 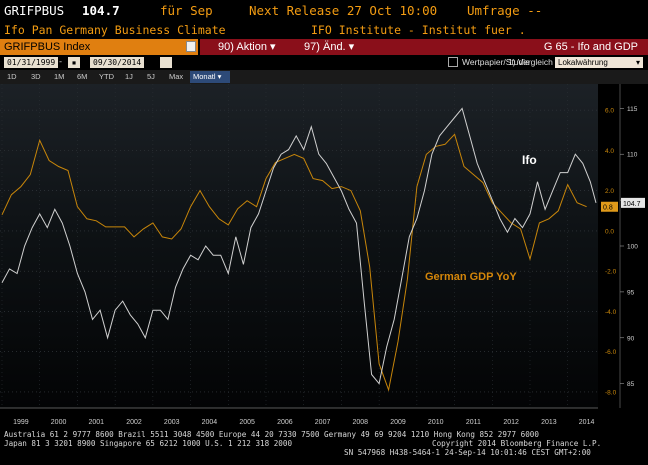 What do you see at coordinates (134, 422) in the screenshot?
I see `x-tick-label: 2002` at bounding box center [134, 422].